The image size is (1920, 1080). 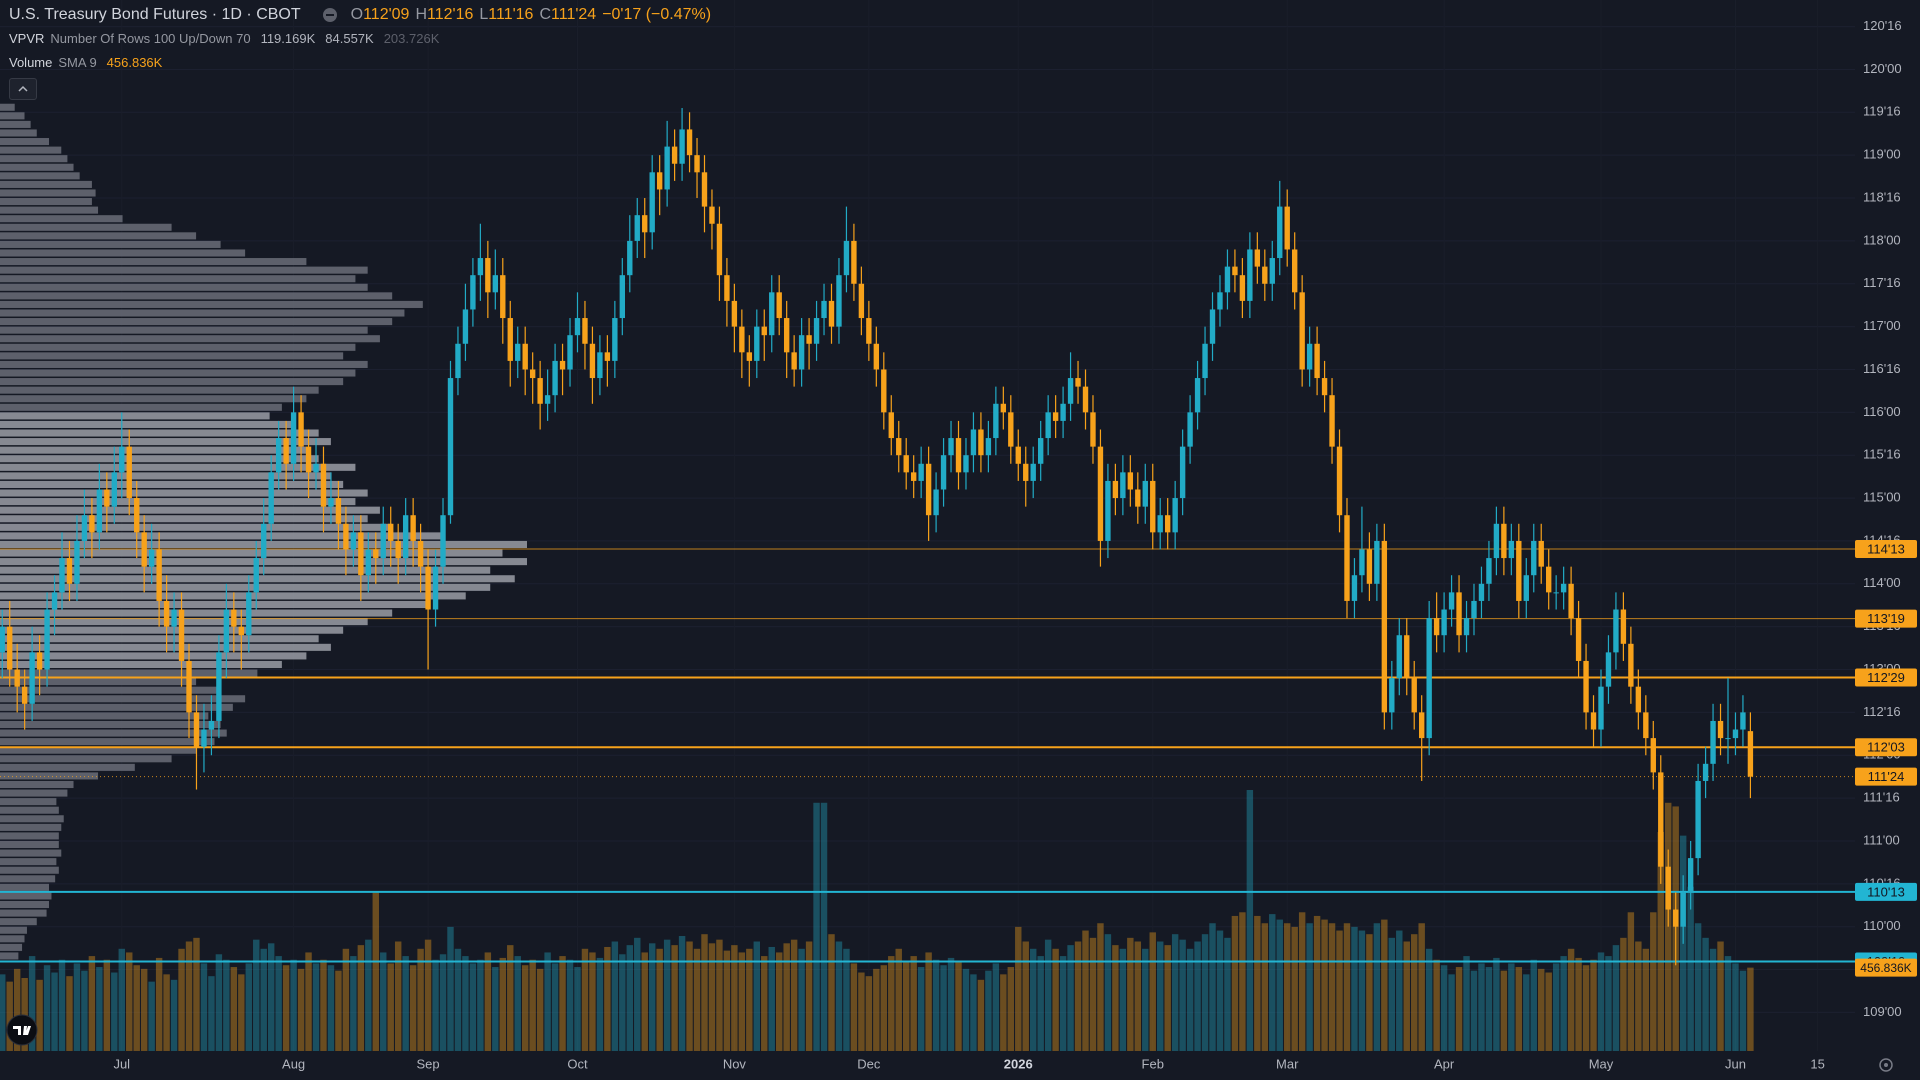 What do you see at coordinates (22, 1030) in the screenshot?
I see `logo` at bounding box center [22, 1030].